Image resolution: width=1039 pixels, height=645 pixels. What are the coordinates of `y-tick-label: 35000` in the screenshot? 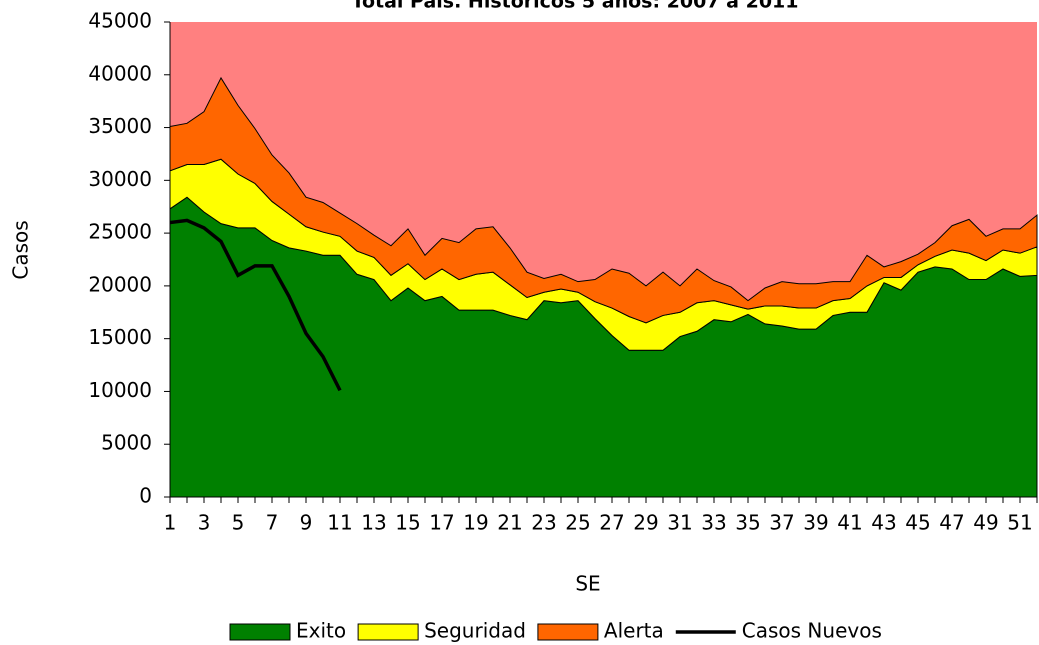 It's located at (120, 126).